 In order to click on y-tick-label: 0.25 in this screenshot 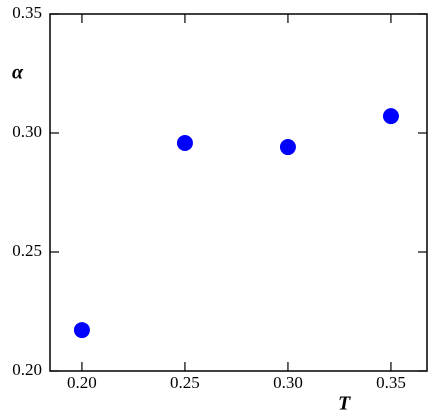, I will do `click(27, 250)`.